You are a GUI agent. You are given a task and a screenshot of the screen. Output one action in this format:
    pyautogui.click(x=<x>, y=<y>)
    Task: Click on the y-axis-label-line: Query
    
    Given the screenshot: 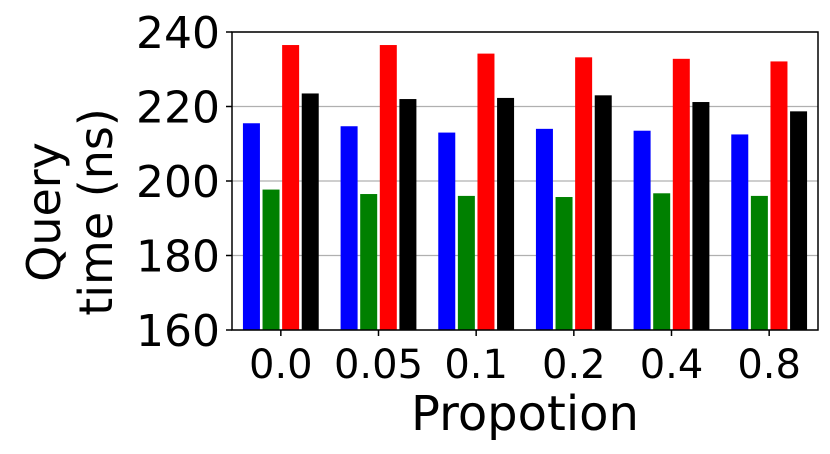 What is the action you would take?
    pyautogui.click(x=44, y=212)
    